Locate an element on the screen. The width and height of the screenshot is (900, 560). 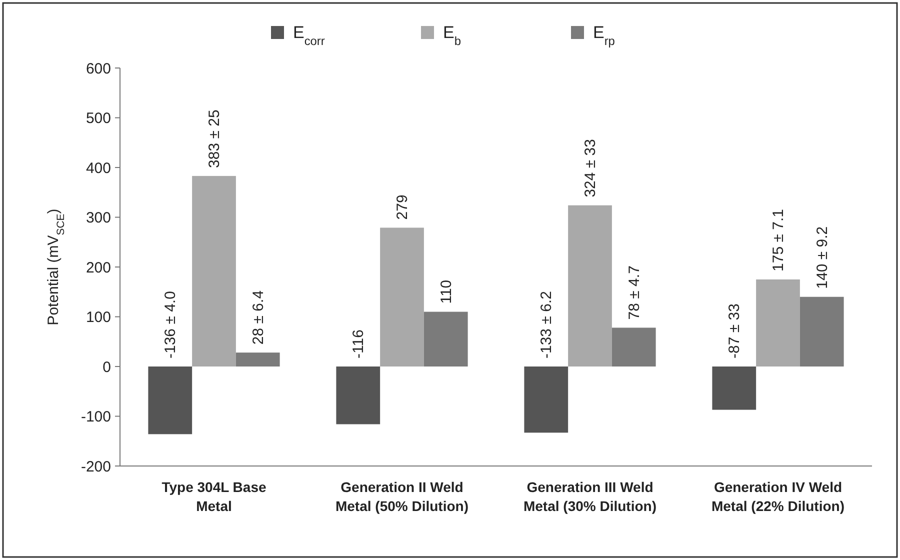
x-tick-label: Generation IV Weld Metal (22% Dilution) is located at coordinates (778, 496).